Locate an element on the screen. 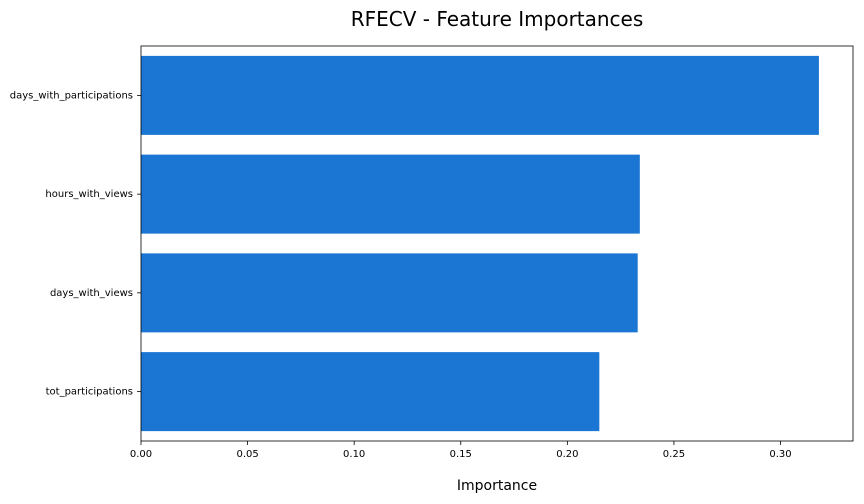 The width and height of the screenshot is (864, 504). x-tick-label: 0.10 is located at coordinates (354, 454).